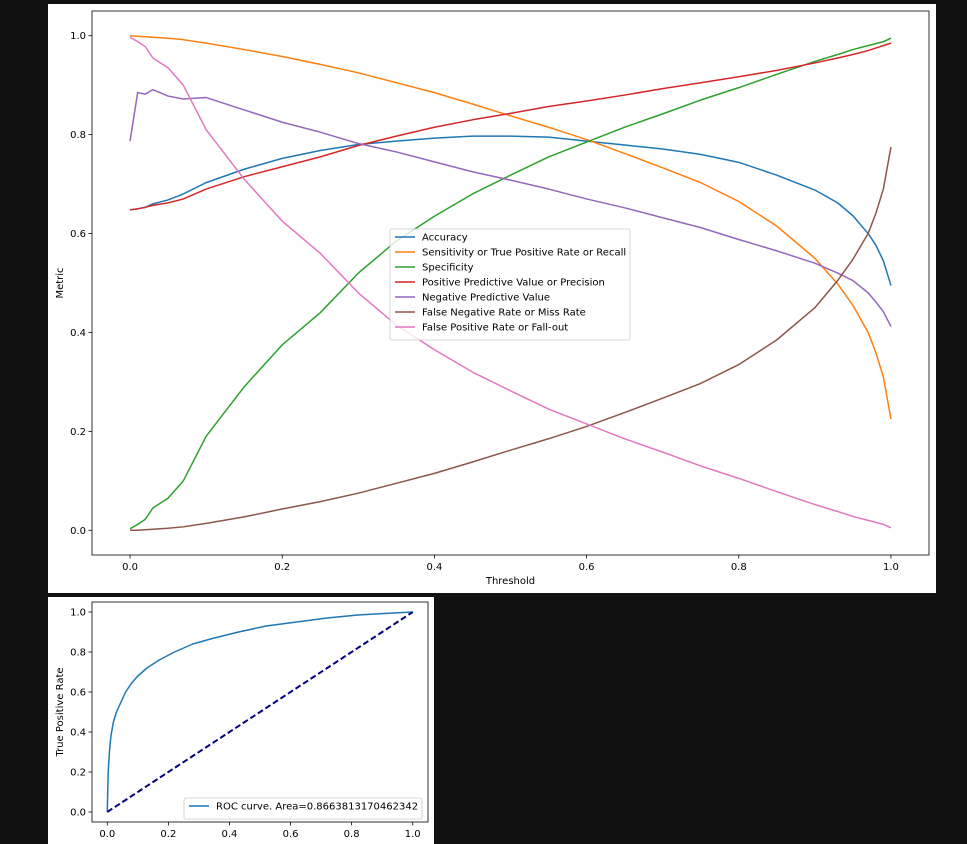 The image size is (967, 844). Describe the element at coordinates (510, 581) in the screenshot. I see `x-axis-label: Threshold` at that location.